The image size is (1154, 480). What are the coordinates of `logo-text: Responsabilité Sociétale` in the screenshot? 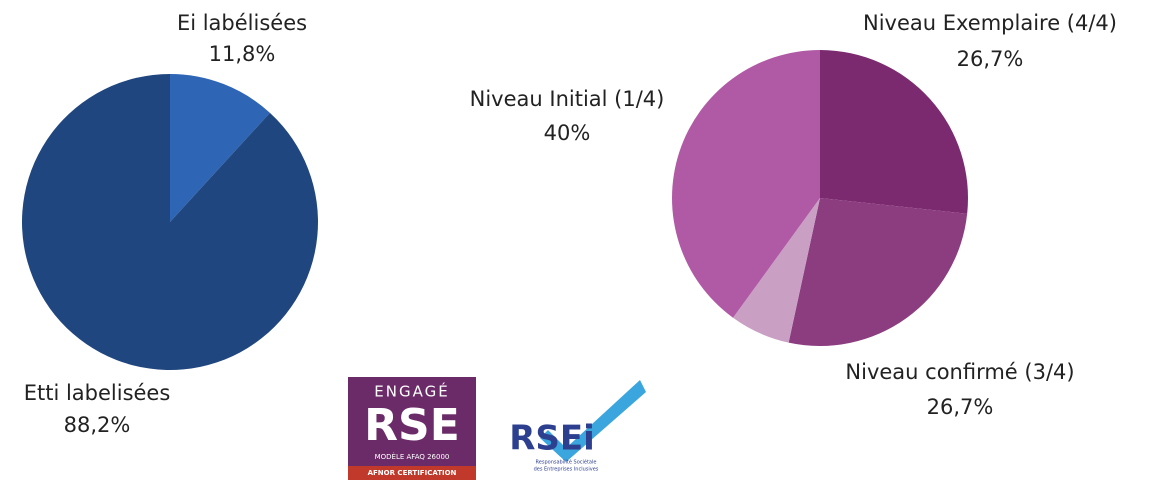 It's located at (566, 462).